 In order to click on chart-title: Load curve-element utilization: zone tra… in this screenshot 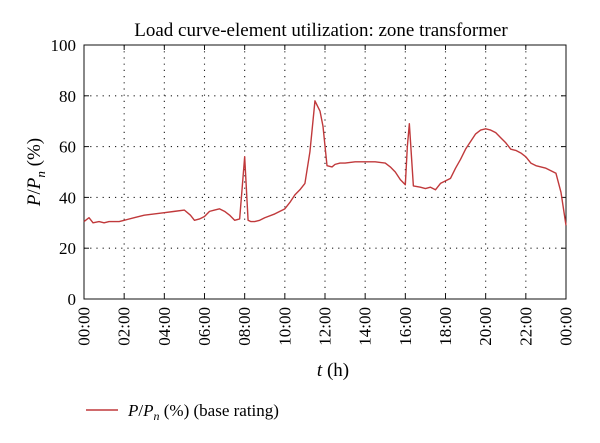, I will do `click(321, 30)`.